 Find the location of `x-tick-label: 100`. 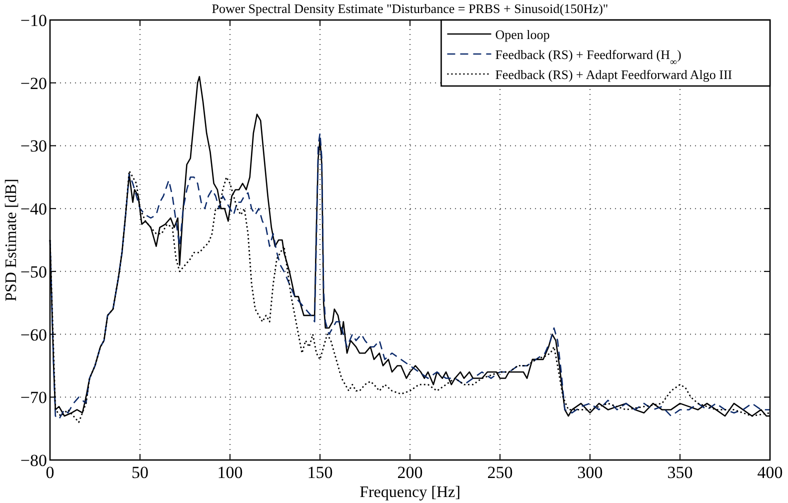

x-tick-label: 100 is located at coordinates (230, 472).